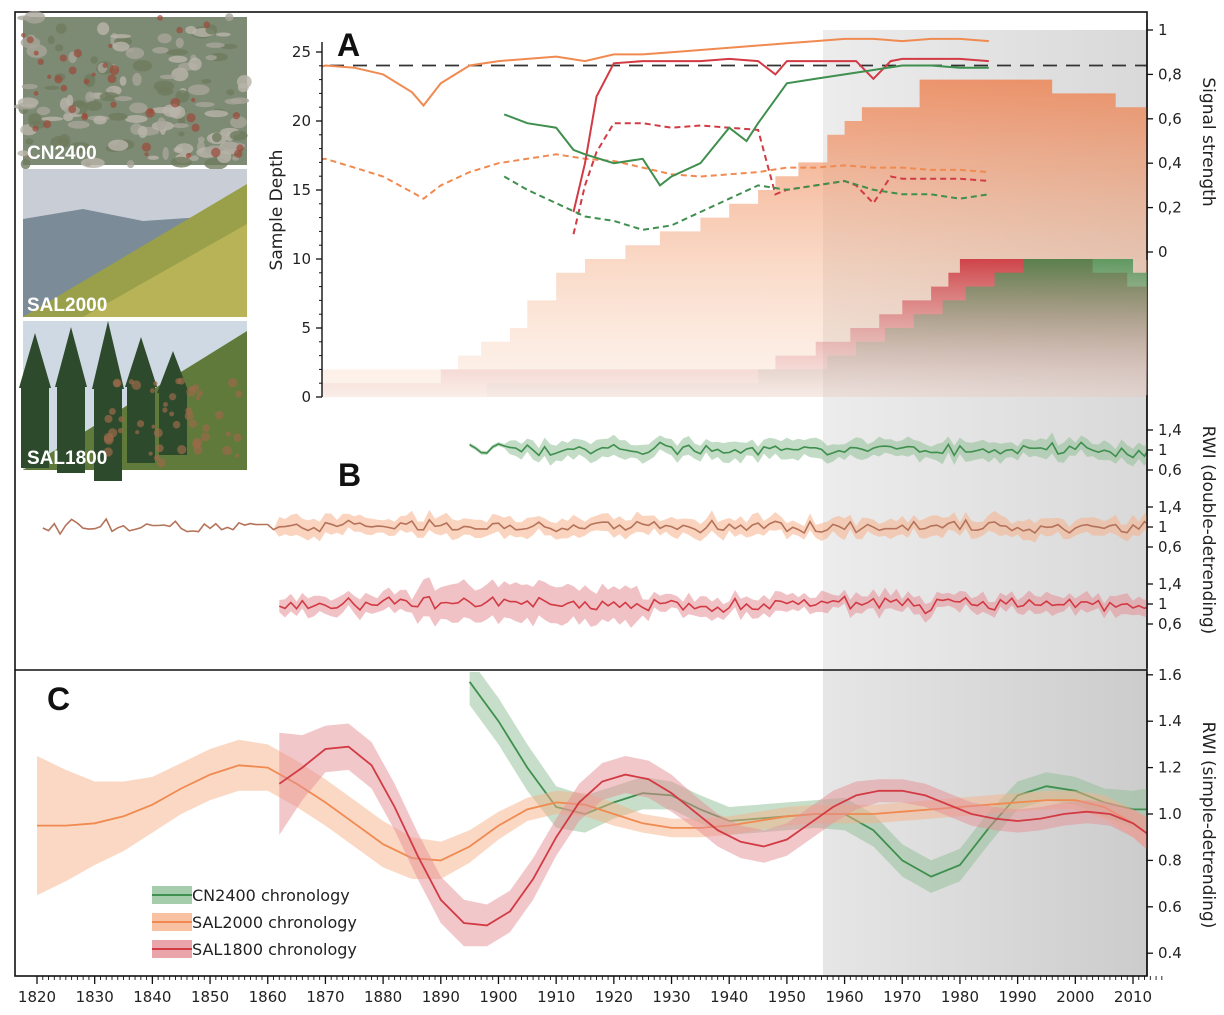  What do you see at coordinates (301, 190) in the screenshot?
I see `depth-tick-label: 15` at bounding box center [301, 190].